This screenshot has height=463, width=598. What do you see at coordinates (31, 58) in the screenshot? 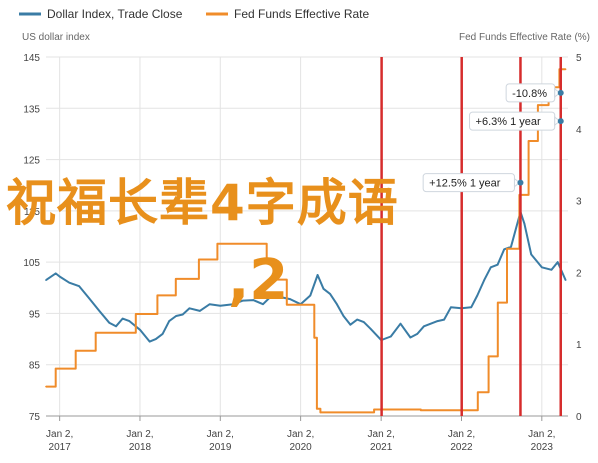
I see `left-tick-label: 145` at bounding box center [31, 58].